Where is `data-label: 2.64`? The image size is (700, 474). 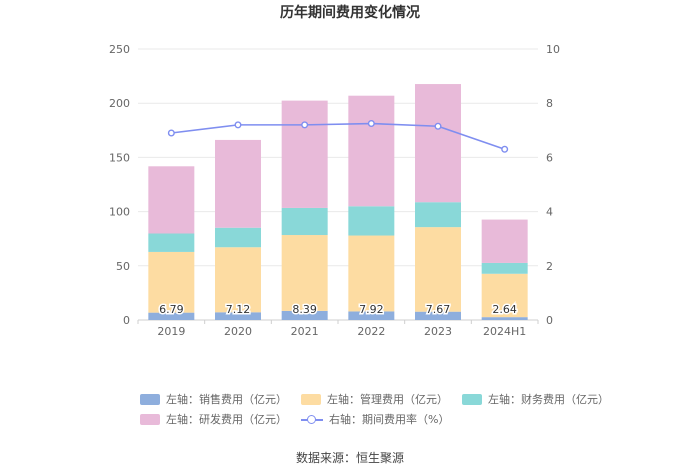
data-label: 2.64 is located at coordinates (504, 309).